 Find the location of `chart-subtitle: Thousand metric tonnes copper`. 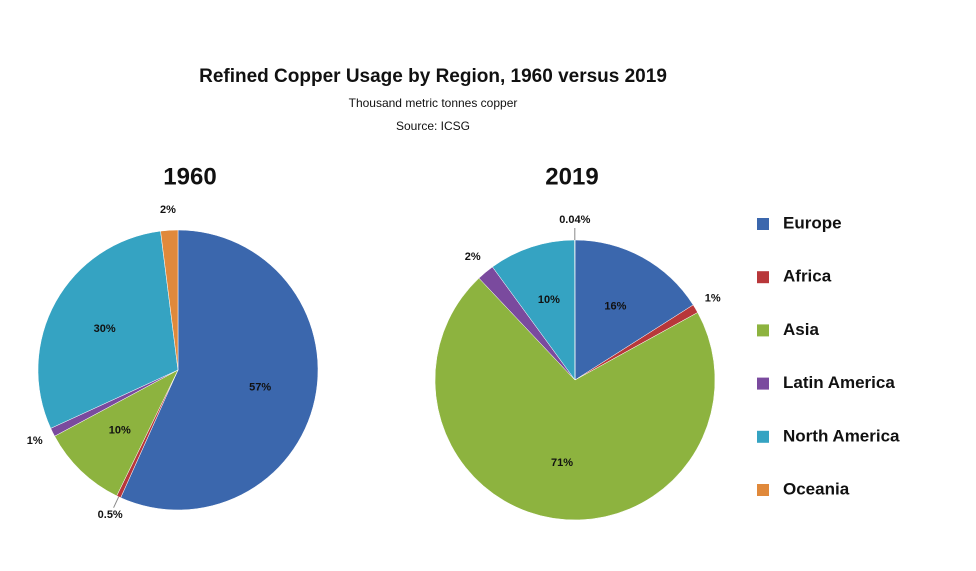

chart-subtitle: Thousand metric tonnes copper is located at coordinates (433, 103).